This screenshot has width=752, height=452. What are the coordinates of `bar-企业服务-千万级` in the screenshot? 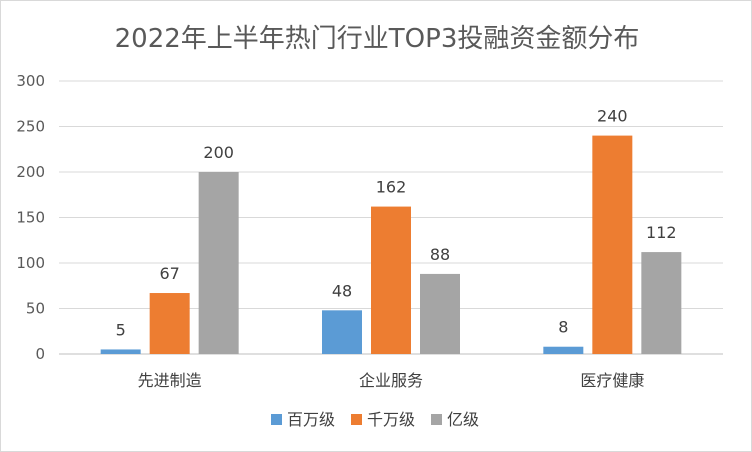 It's located at (391, 280).